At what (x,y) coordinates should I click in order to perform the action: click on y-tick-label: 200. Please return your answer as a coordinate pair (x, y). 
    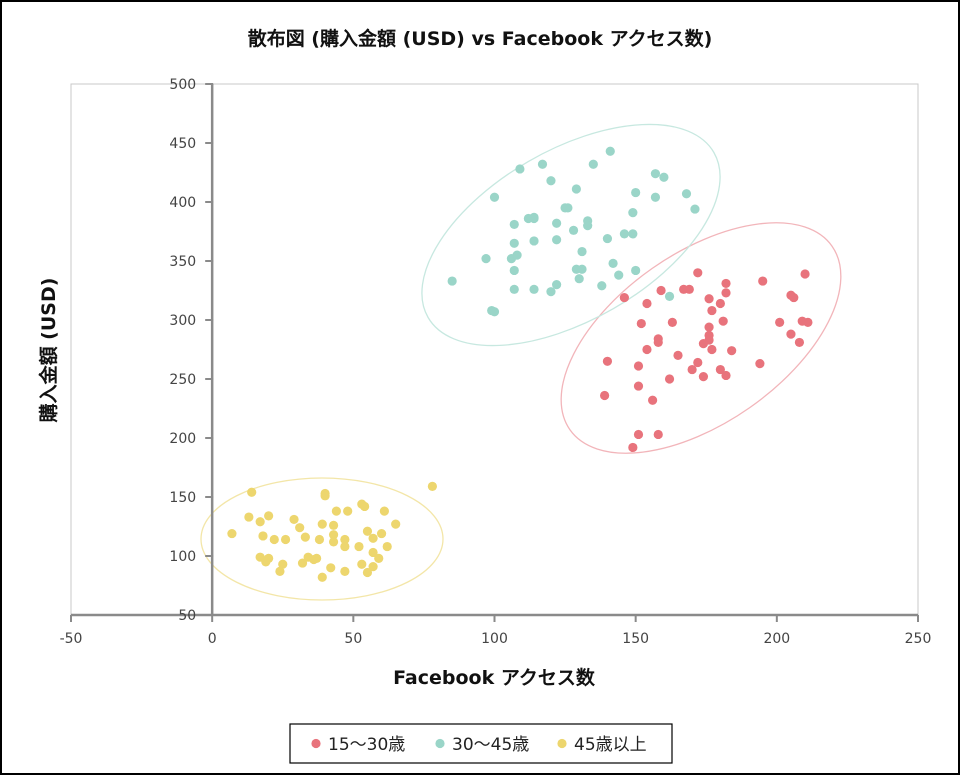
    Looking at the image, I should click on (182, 439).